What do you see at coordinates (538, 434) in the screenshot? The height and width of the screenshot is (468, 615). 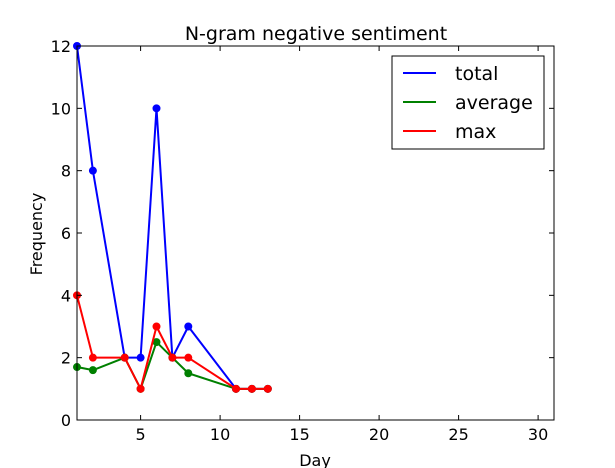 I see `x-tick-label-30: 30` at bounding box center [538, 434].